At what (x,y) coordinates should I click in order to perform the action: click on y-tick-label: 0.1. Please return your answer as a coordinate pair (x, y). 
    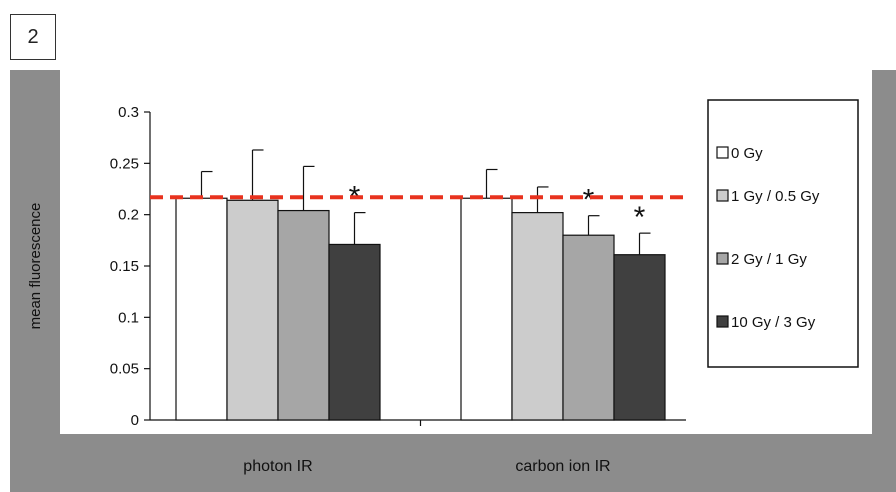
    Looking at the image, I should click on (128, 317).